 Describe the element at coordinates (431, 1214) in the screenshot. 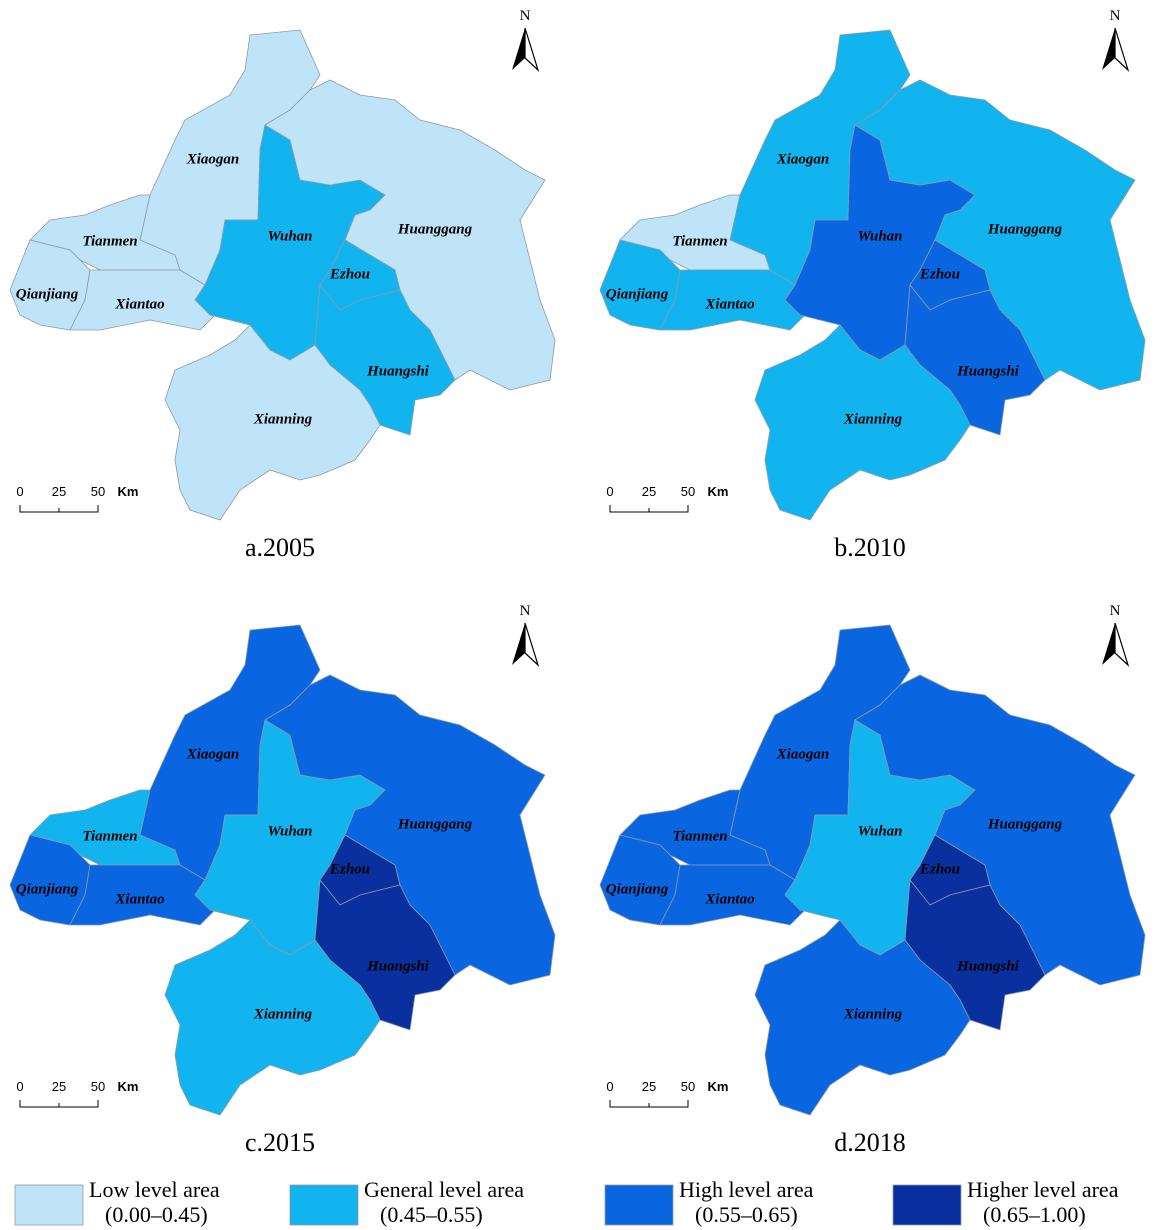

I see `legend-range: (0.45–0.55)` at that location.